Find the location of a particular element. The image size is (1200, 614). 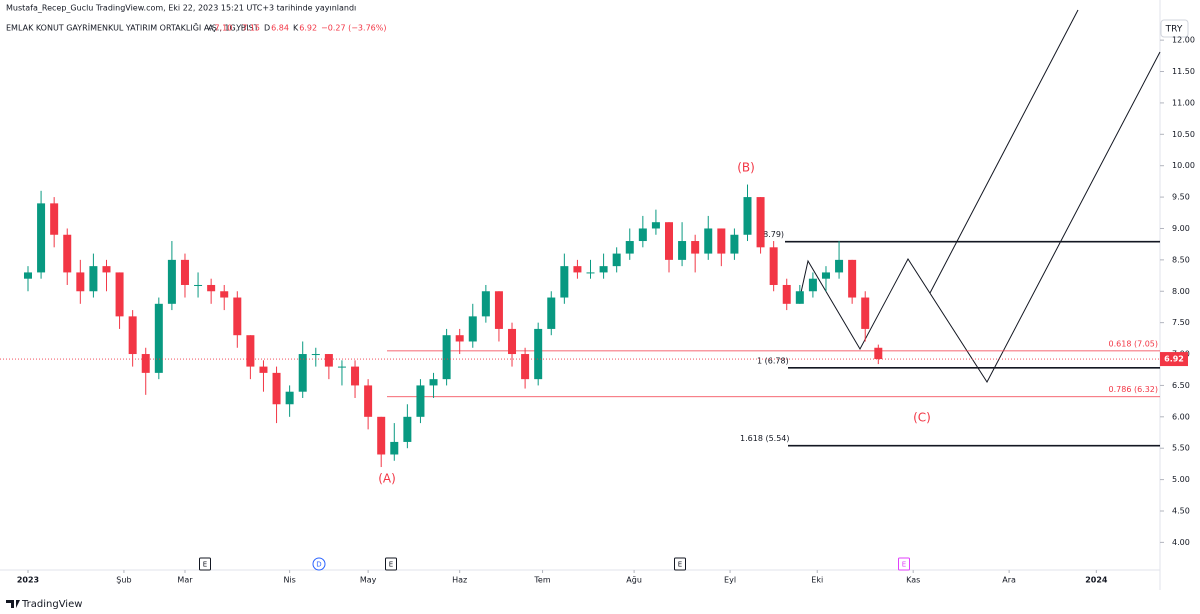

ohlc-key: A is located at coordinates (211, 28).